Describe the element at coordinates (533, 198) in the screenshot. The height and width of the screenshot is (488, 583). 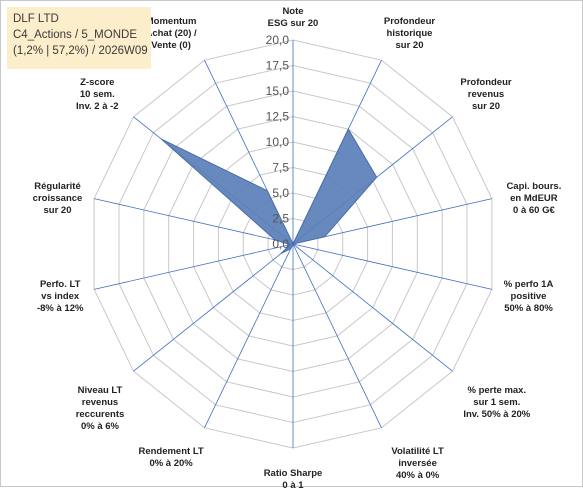
I see `axis-label: Capi. bours. en MdEUR 0 à 60 G€` at that location.